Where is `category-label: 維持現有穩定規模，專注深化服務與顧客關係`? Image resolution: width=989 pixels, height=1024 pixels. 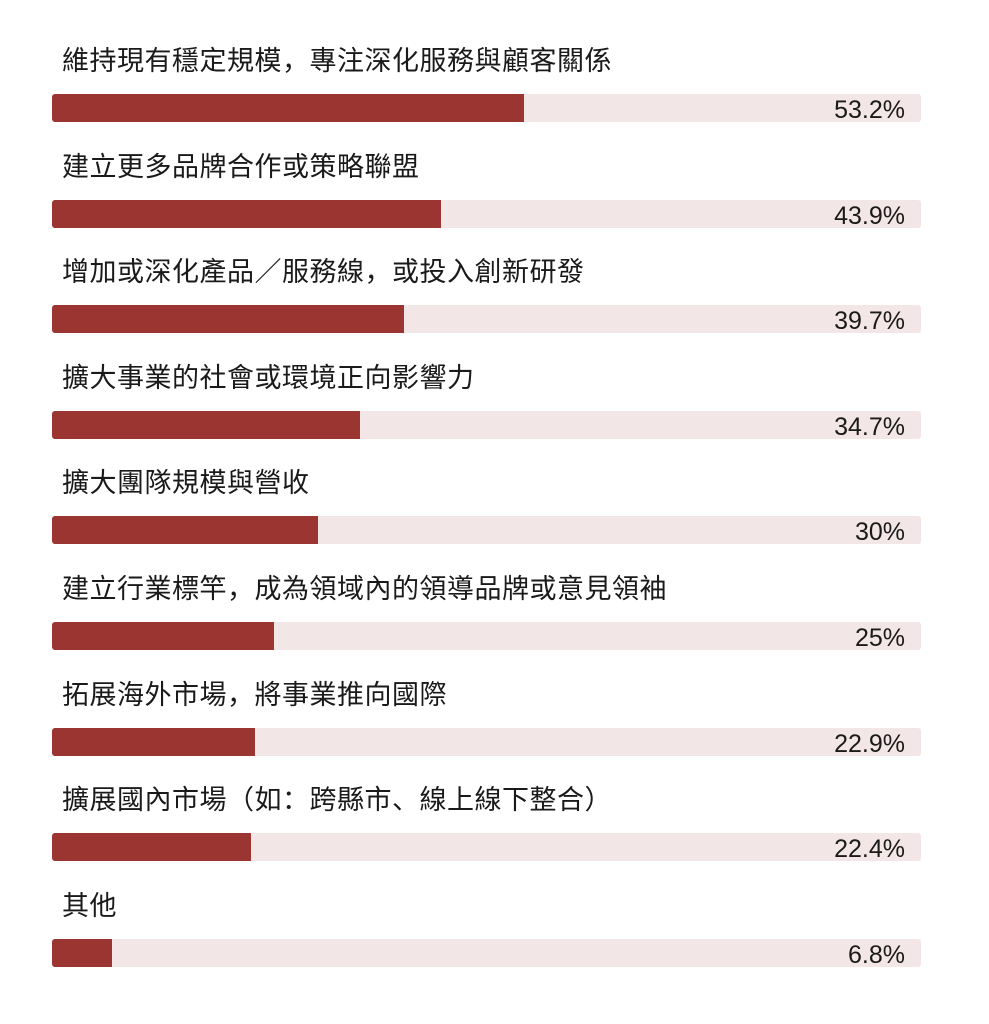
category-label: 維持現有穩定規模，專注深化服務與顧客關係 is located at coordinates (337, 61).